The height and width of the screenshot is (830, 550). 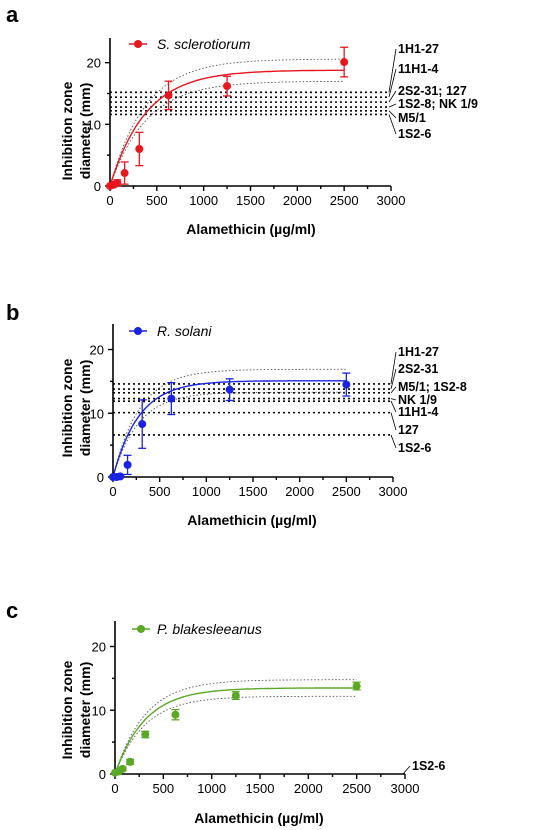 I want to click on legend-label-b: R. solani, so click(x=184, y=331).